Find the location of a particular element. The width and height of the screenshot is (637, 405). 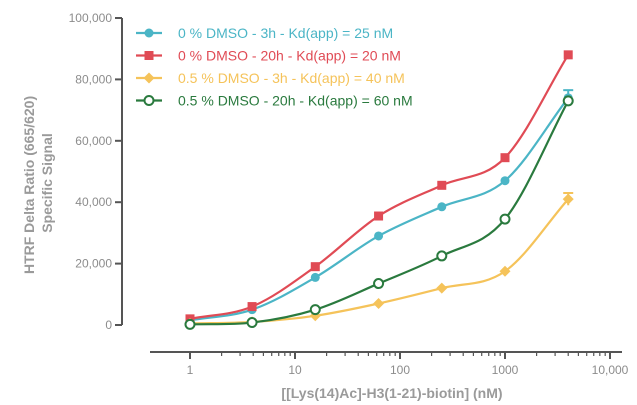

x-tick-label: 100 is located at coordinates (400, 370).